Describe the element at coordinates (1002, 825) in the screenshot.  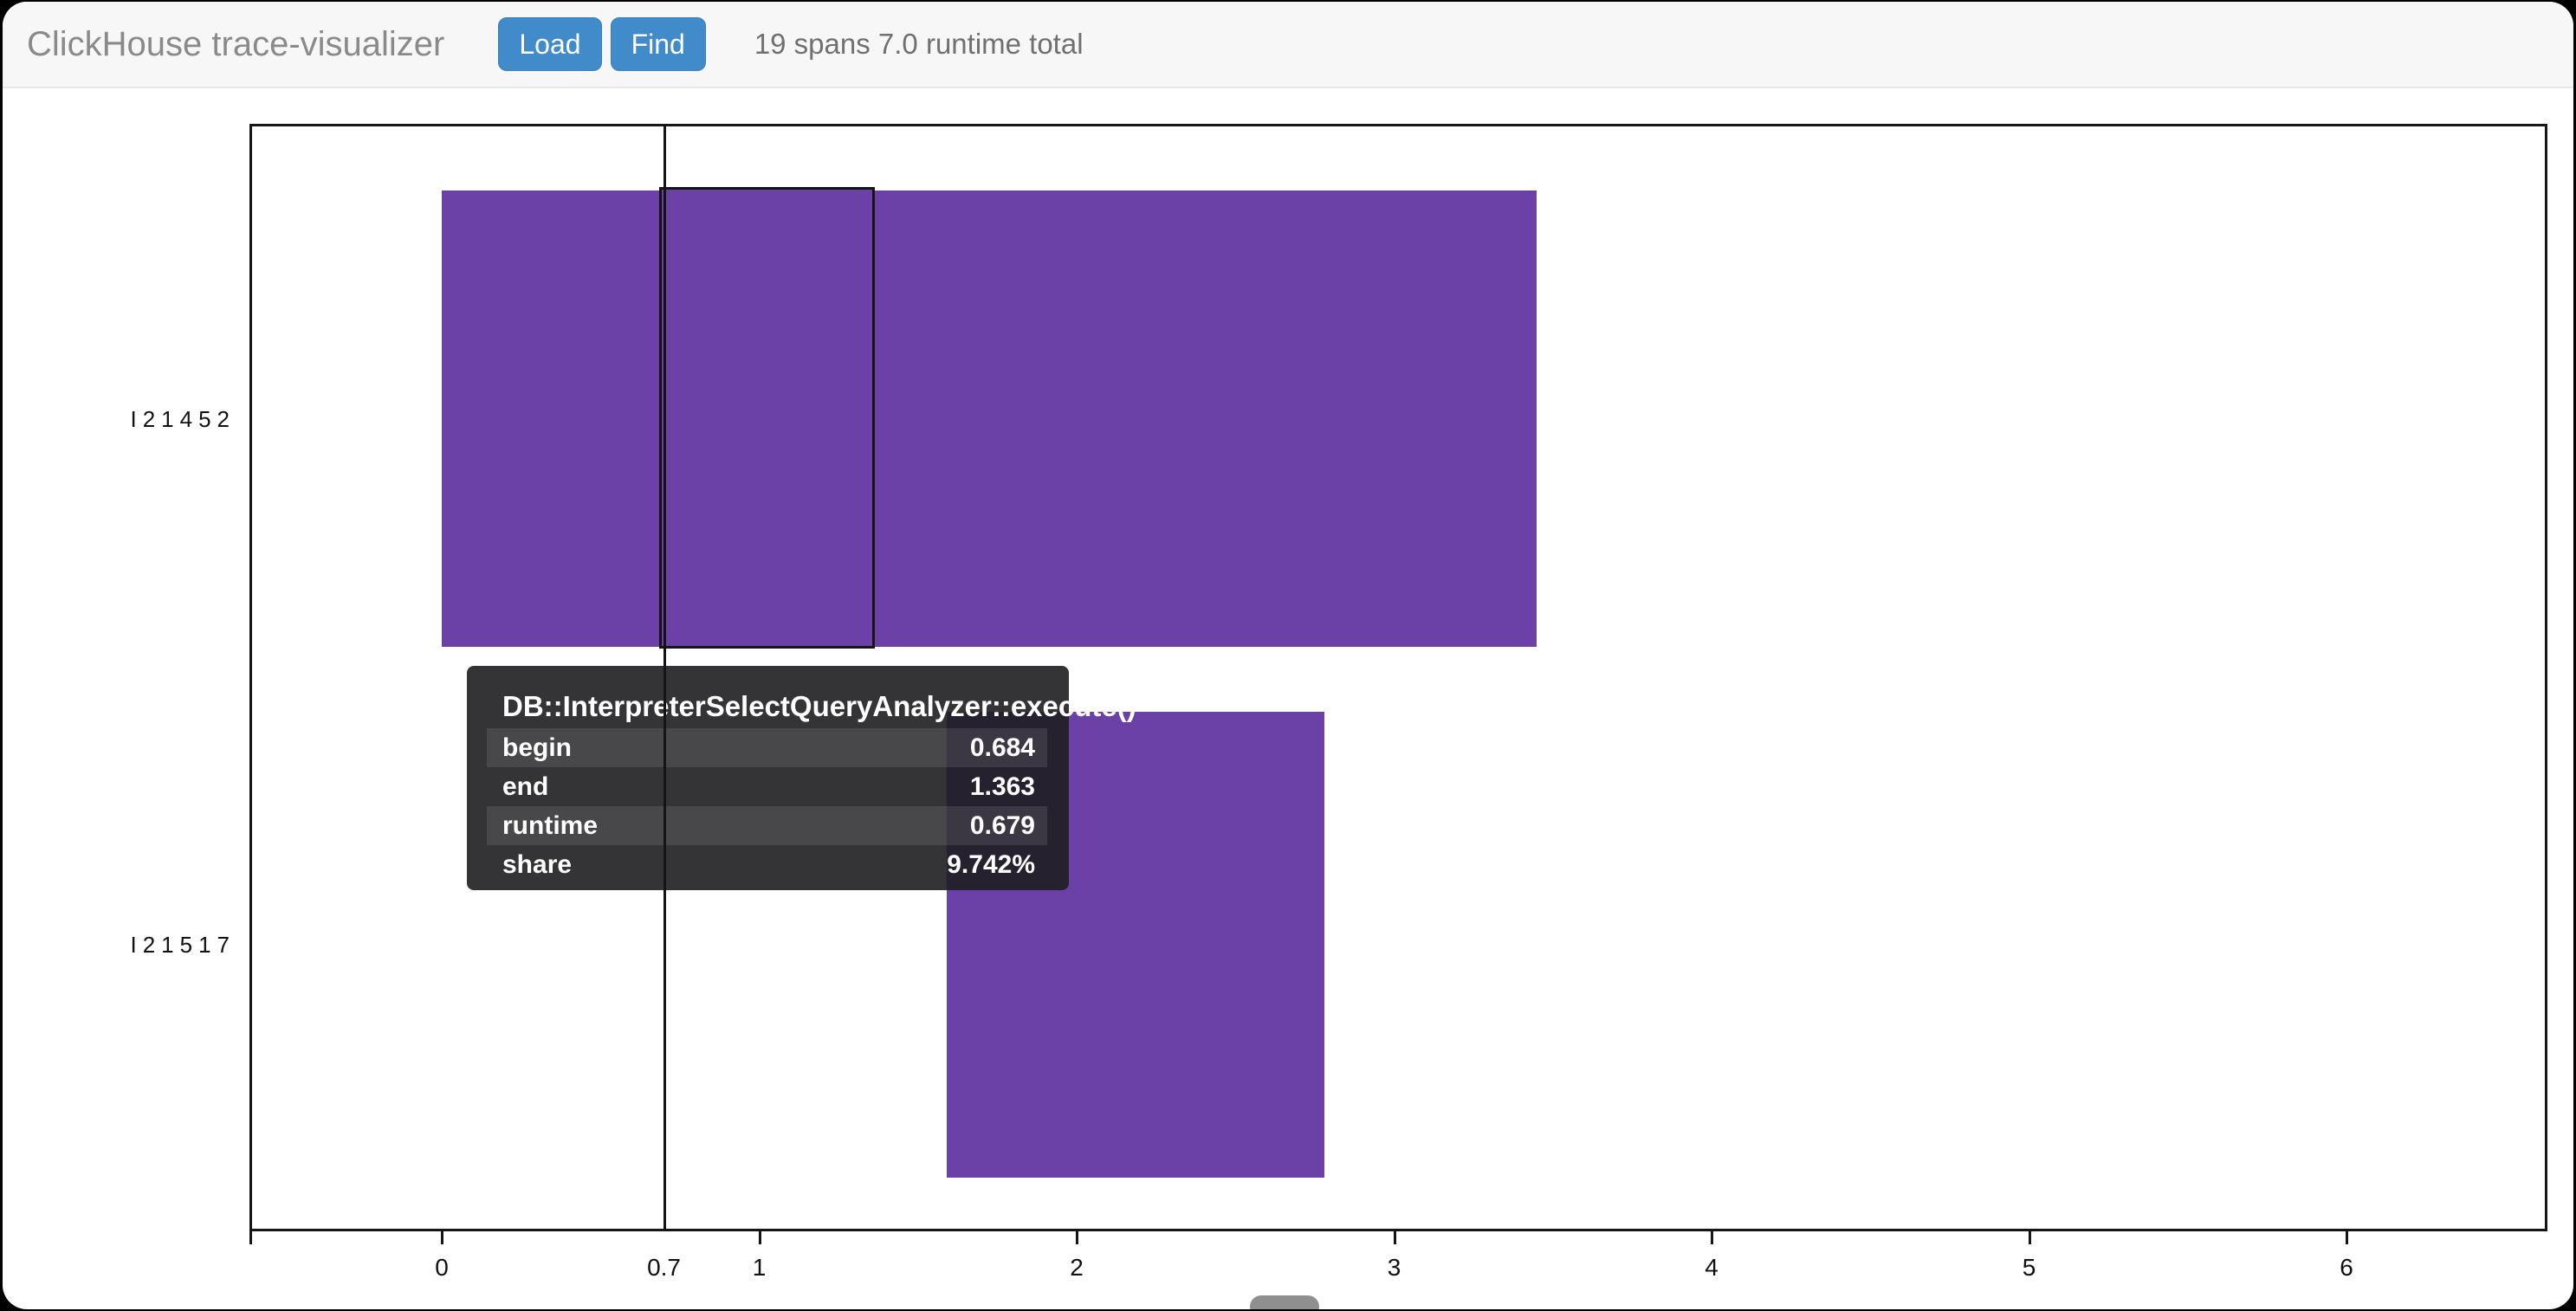
I see `tooltip-row-value: 0.679` at that location.